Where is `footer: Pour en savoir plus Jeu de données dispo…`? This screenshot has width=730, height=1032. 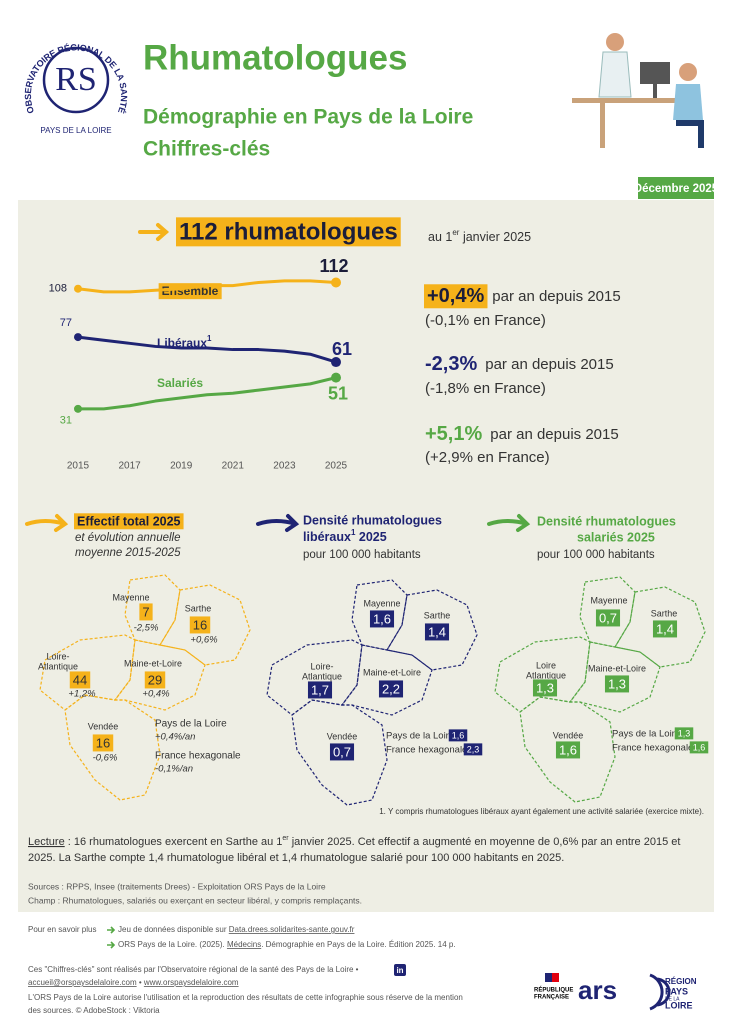
footer: Pour en savoir plus Jeu de données dispo… is located at coordinates (362, 970).